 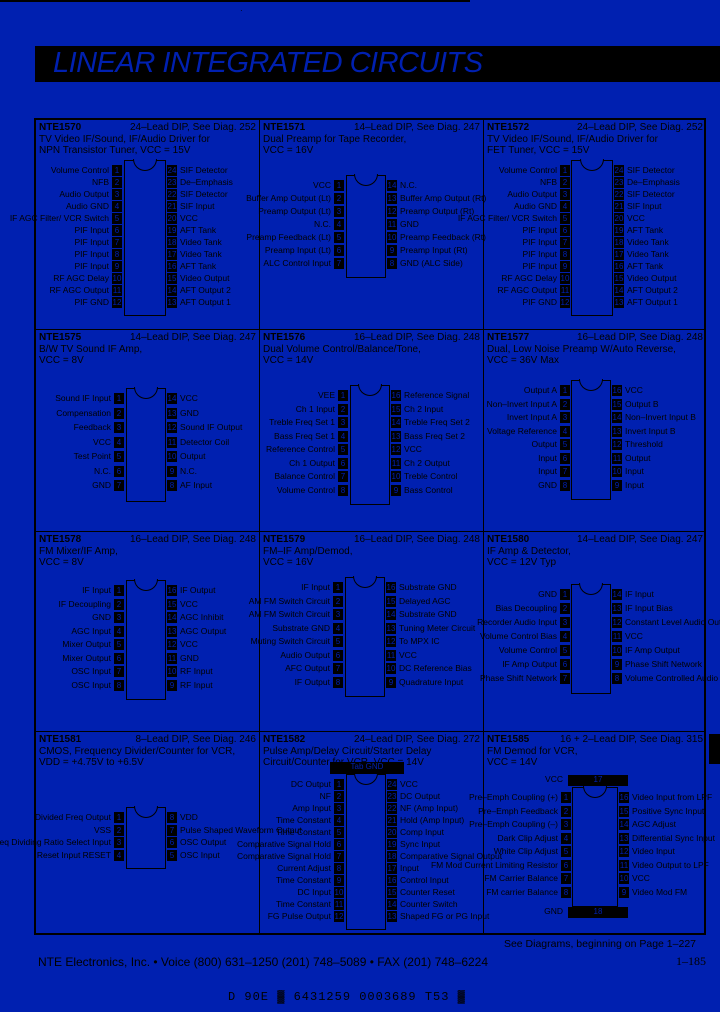 What do you see at coordinates (326, 395) in the screenshot?
I see `pin-label: VEE` at bounding box center [326, 395].